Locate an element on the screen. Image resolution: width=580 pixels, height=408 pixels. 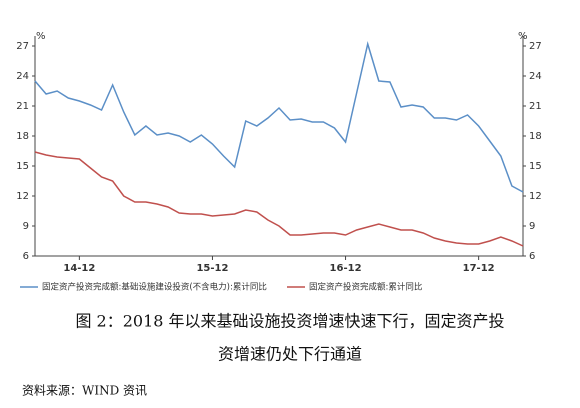
y-tick-label: 15 is located at coordinates (22, 166).